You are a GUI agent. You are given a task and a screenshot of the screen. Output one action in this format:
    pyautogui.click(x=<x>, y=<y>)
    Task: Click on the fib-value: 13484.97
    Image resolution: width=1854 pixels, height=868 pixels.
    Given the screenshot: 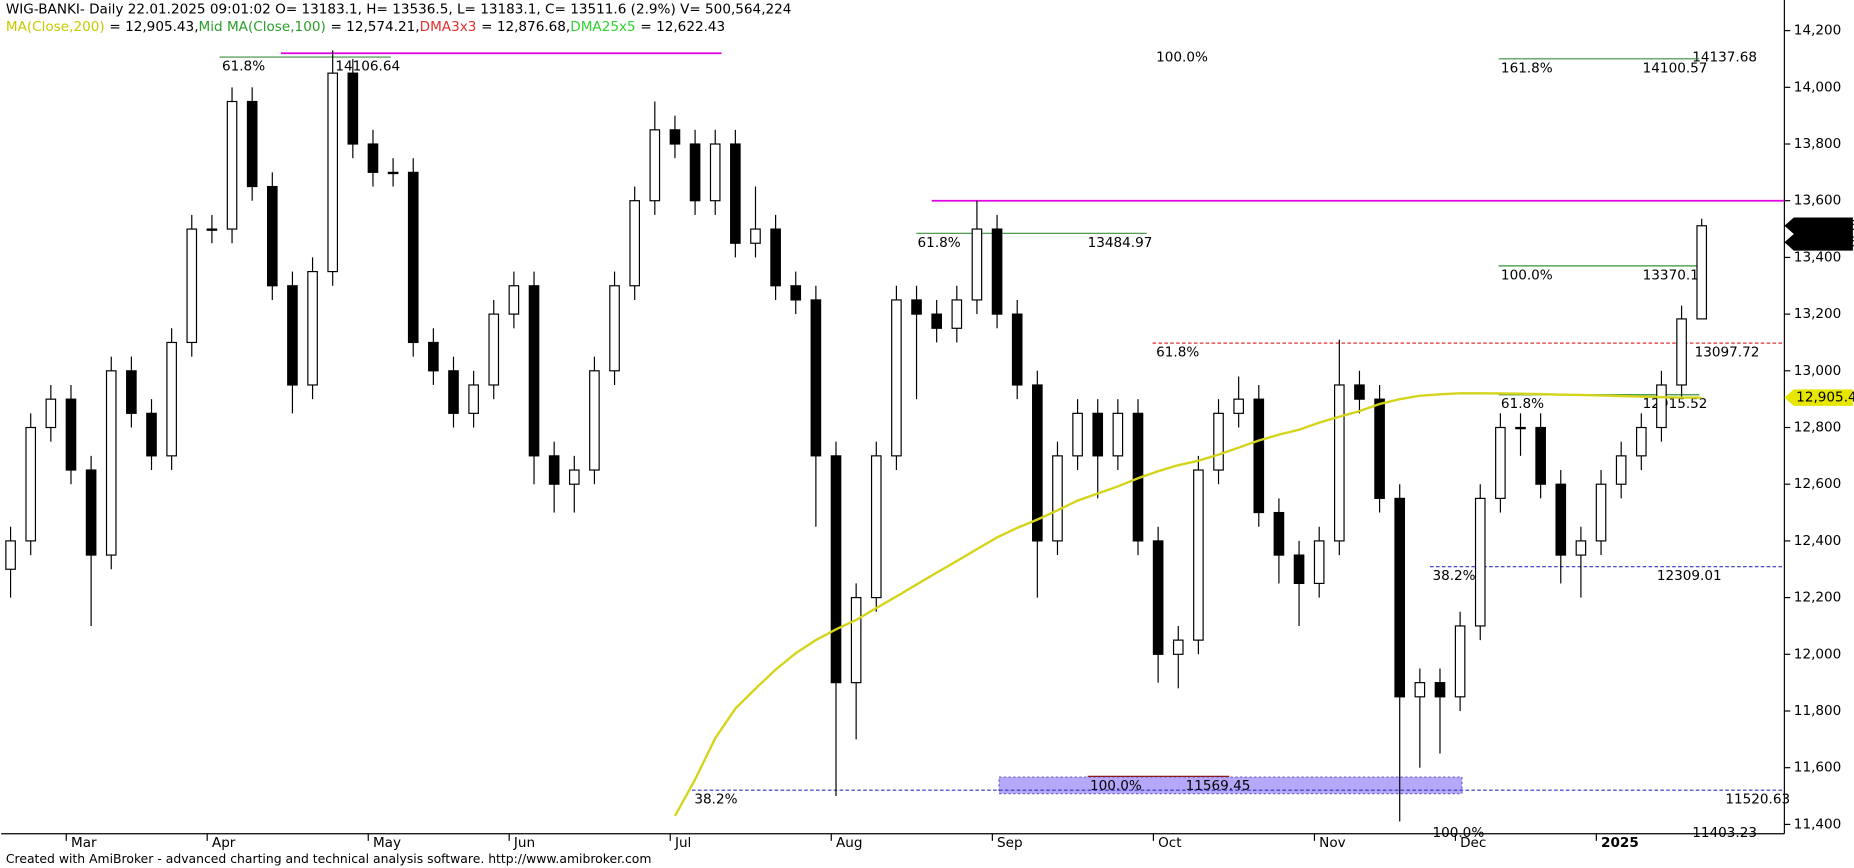 What is the action you would take?
    pyautogui.click(x=1120, y=243)
    